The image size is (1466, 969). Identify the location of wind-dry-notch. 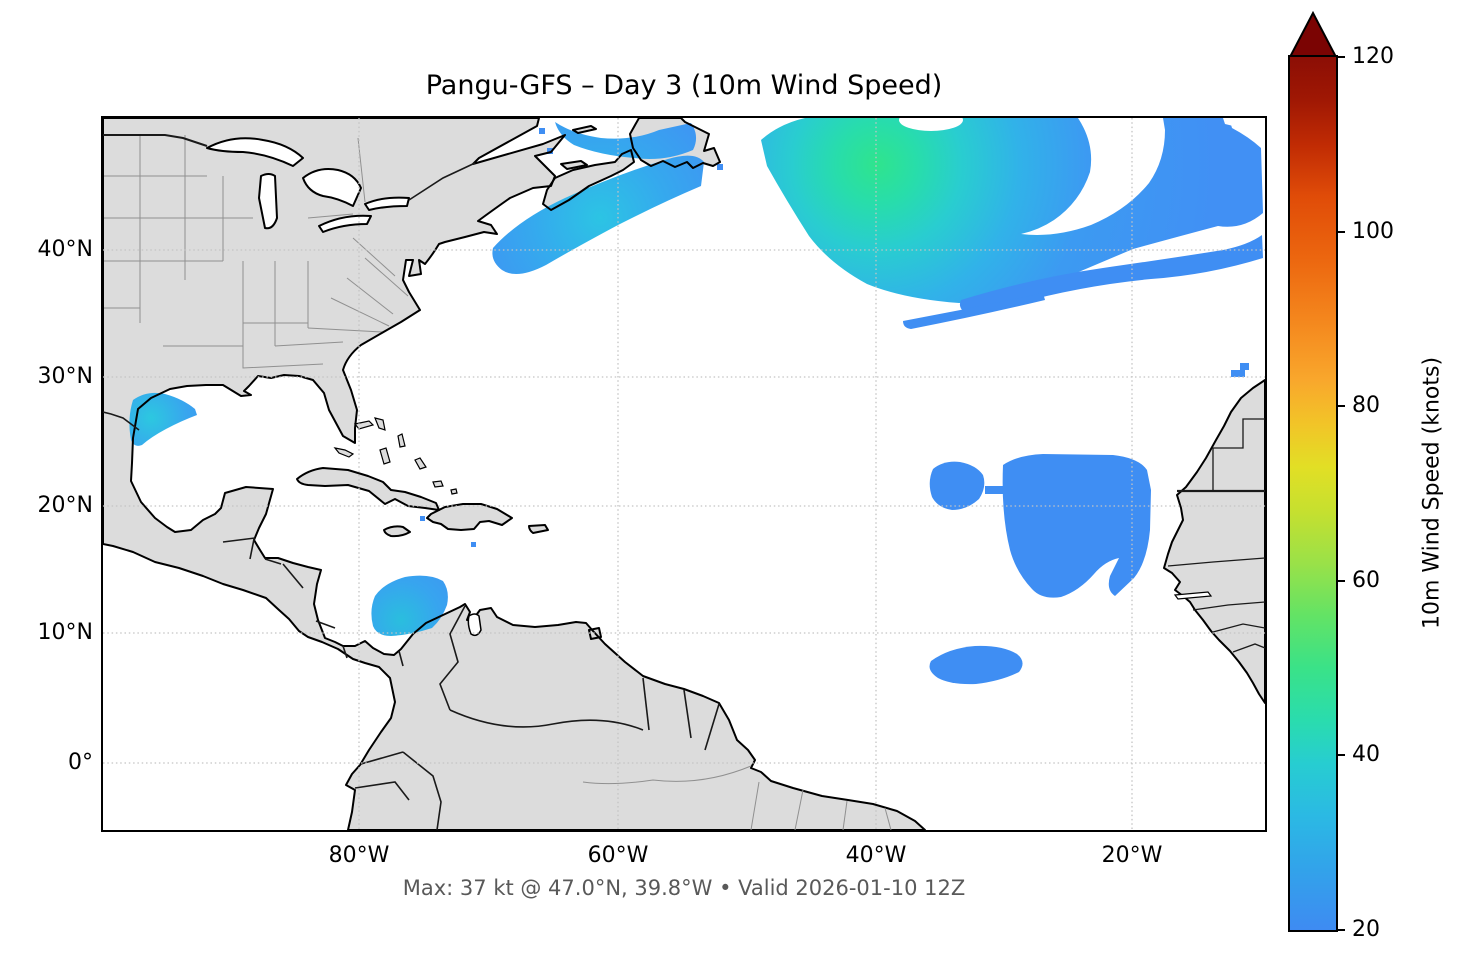
(931, 124).